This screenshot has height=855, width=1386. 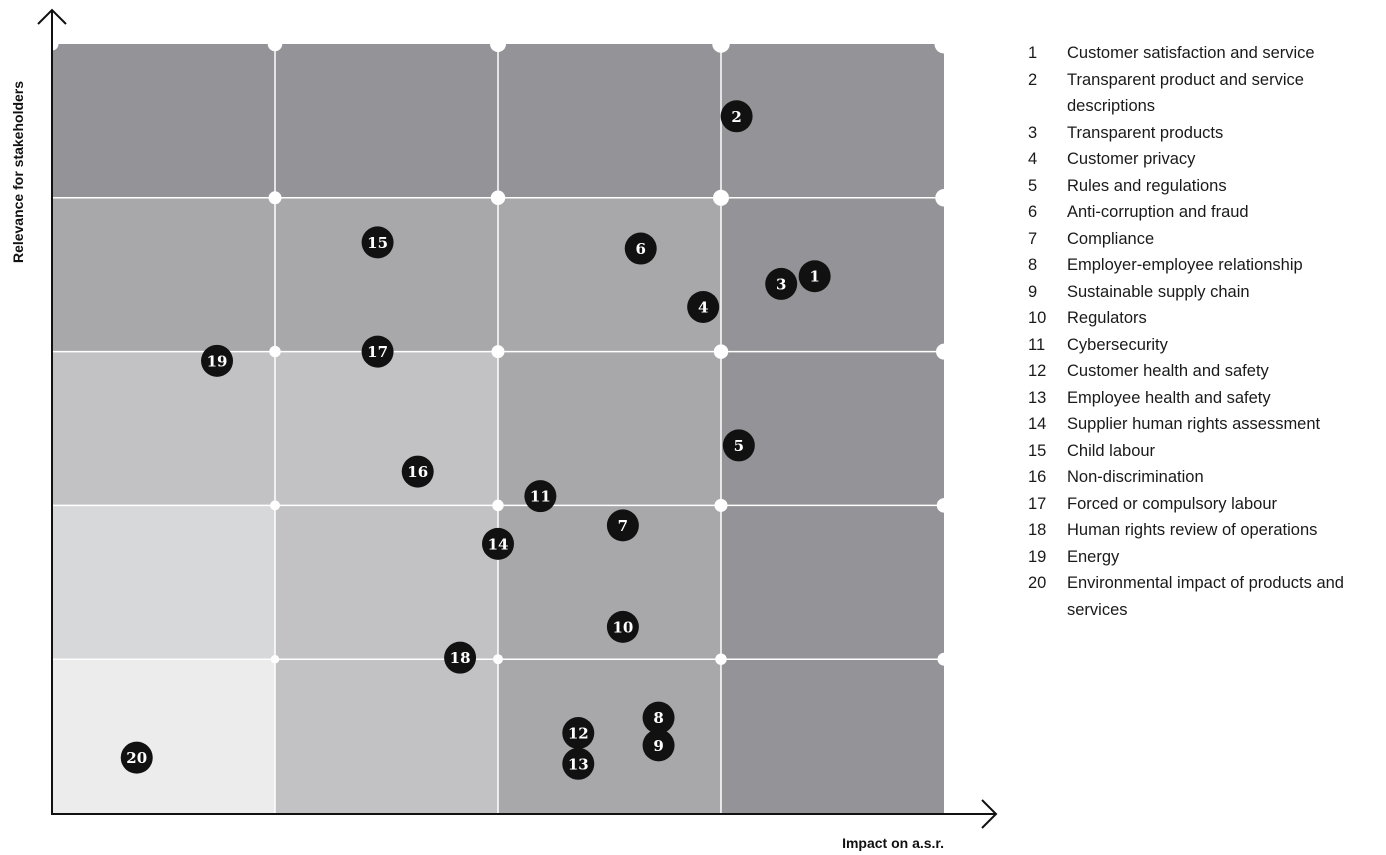 I want to click on issue-marker: 5, so click(x=738, y=445).